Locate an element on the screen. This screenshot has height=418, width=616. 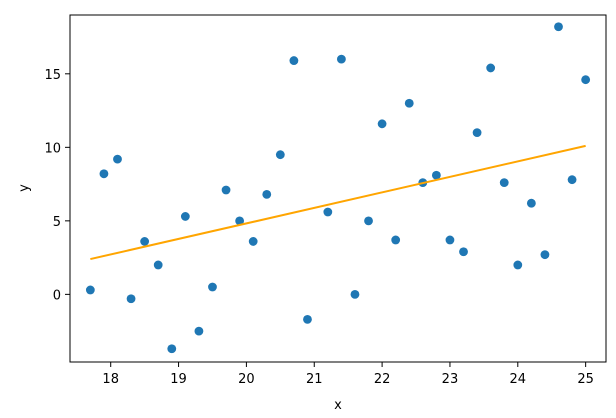
x-tick-label: 22 is located at coordinates (382, 379).